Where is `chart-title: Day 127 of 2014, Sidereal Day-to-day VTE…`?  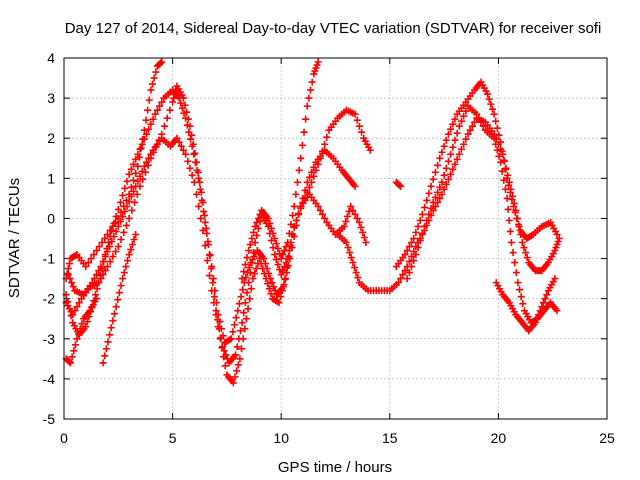
chart-title: Day 127 of 2014, Sidereal Day-to-day VTE… is located at coordinates (333, 28).